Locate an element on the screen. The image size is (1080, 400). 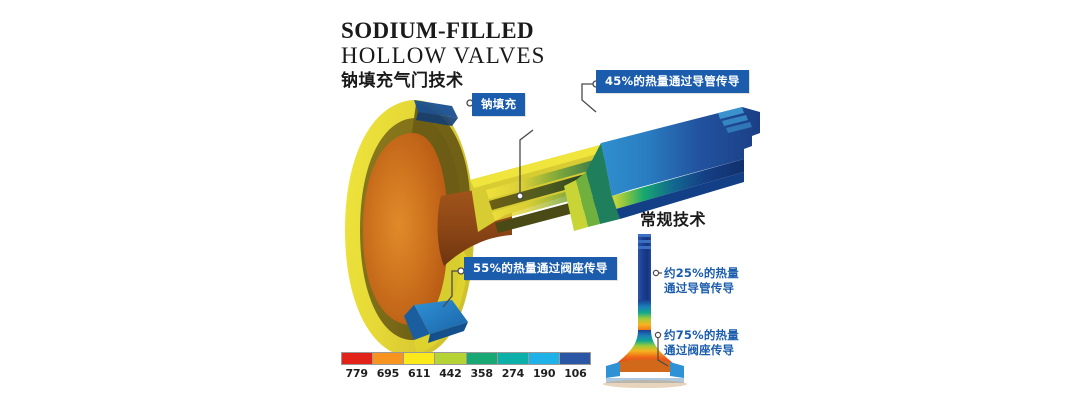
color-scale-tick: 190 is located at coordinates (544, 373).